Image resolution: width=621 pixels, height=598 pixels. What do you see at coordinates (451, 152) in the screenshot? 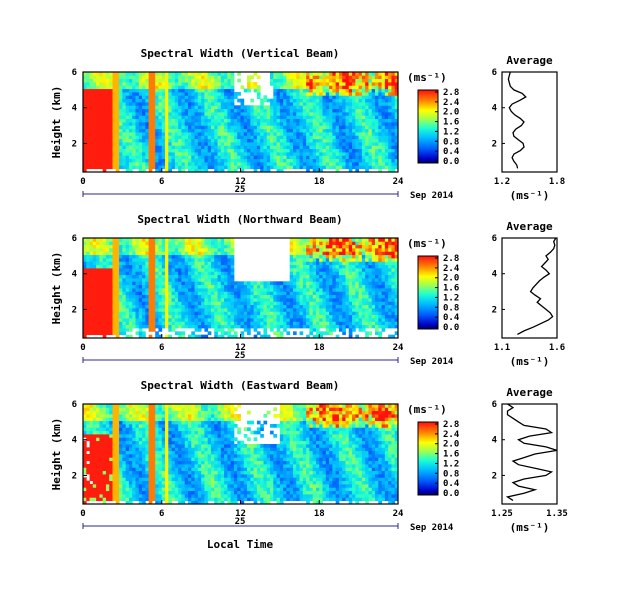
I see `colorbar-tick-label: 0.4` at bounding box center [451, 152].